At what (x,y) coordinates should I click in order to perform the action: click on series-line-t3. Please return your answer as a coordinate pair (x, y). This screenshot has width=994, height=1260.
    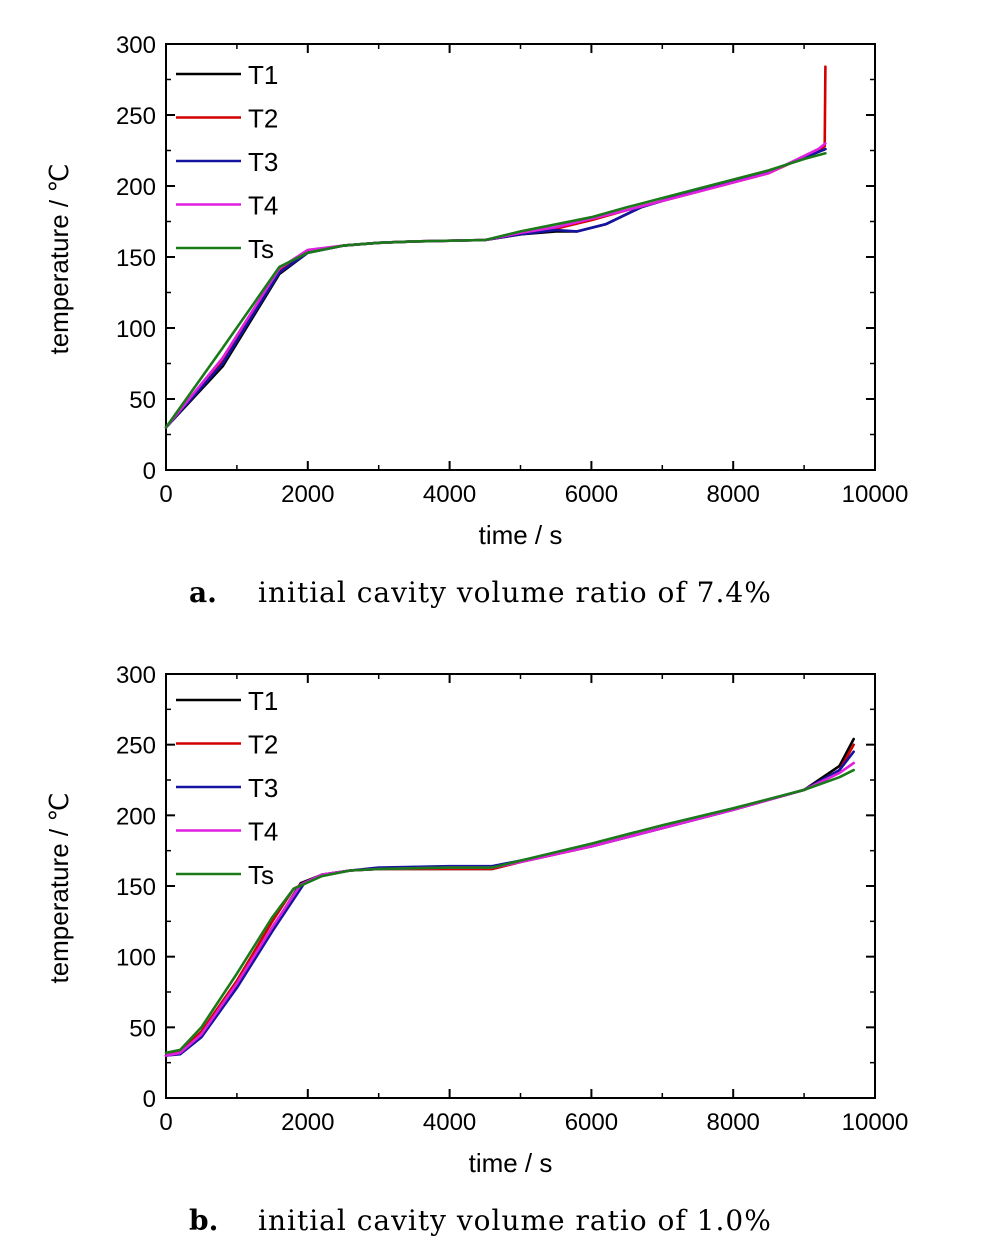
    Looking at the image, I should click on (495, 288).